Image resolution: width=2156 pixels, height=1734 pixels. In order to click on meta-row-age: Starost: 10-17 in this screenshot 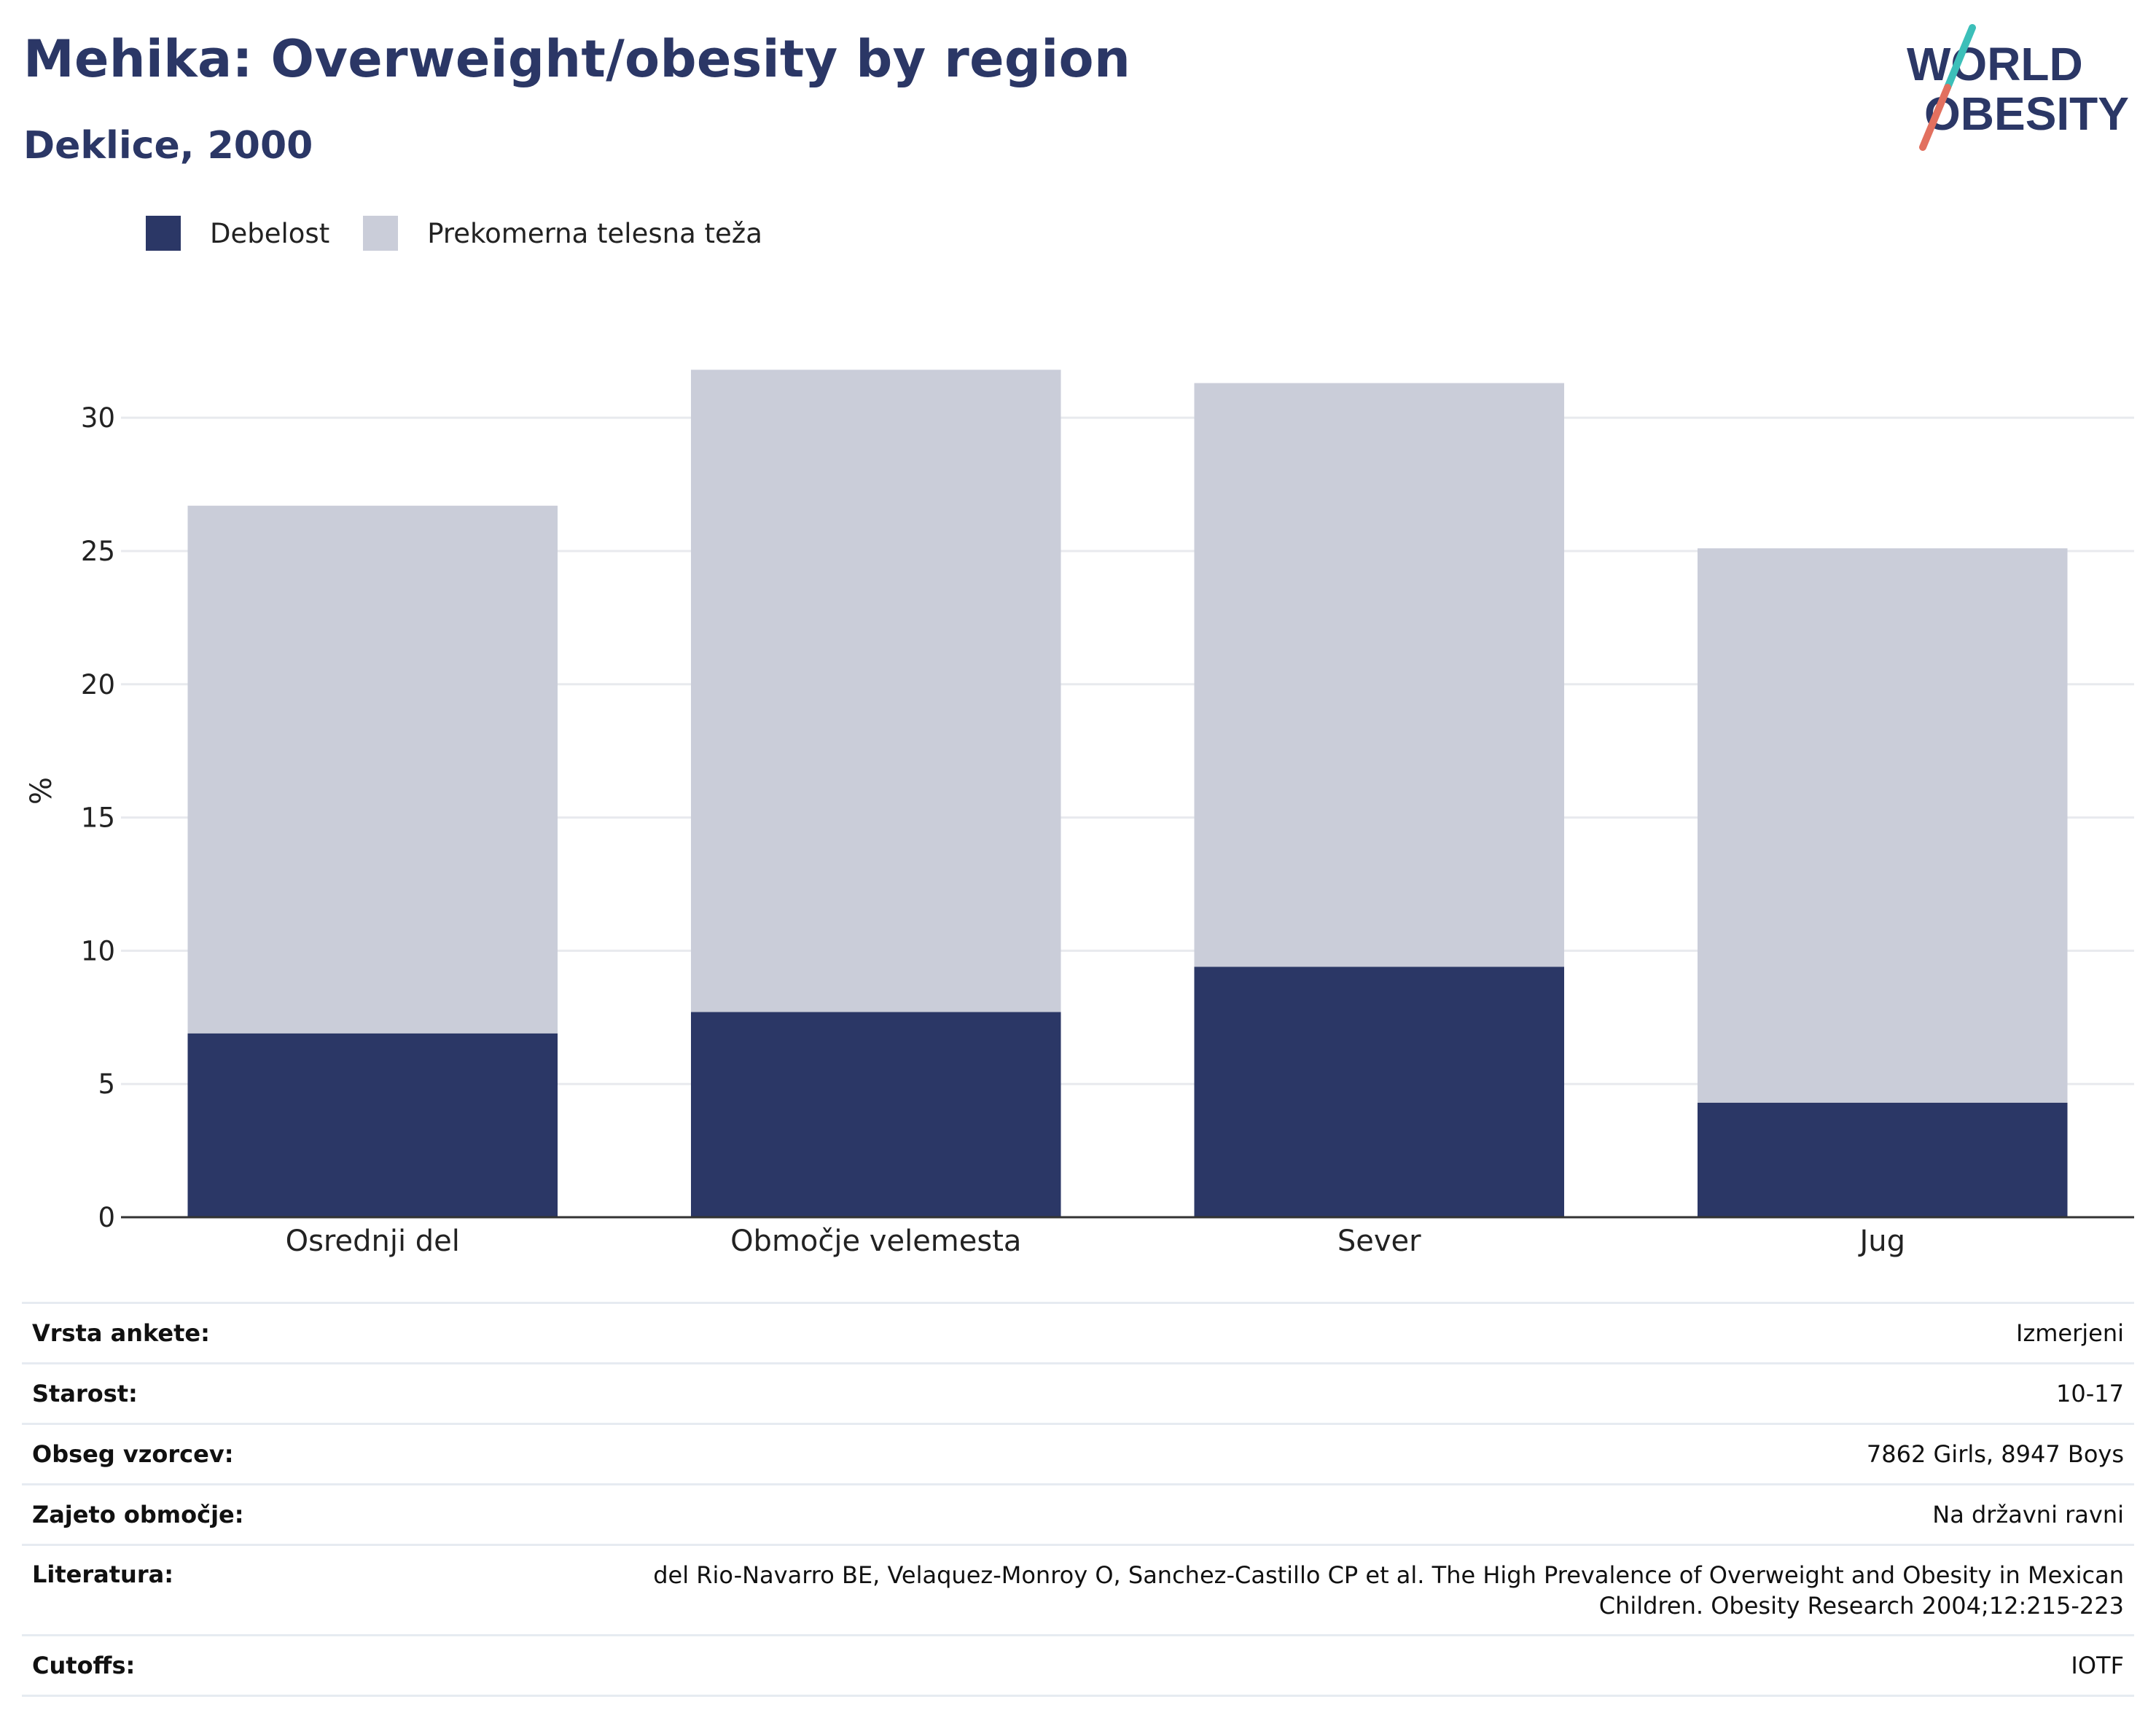, I will do `click(1078, 1393)`.